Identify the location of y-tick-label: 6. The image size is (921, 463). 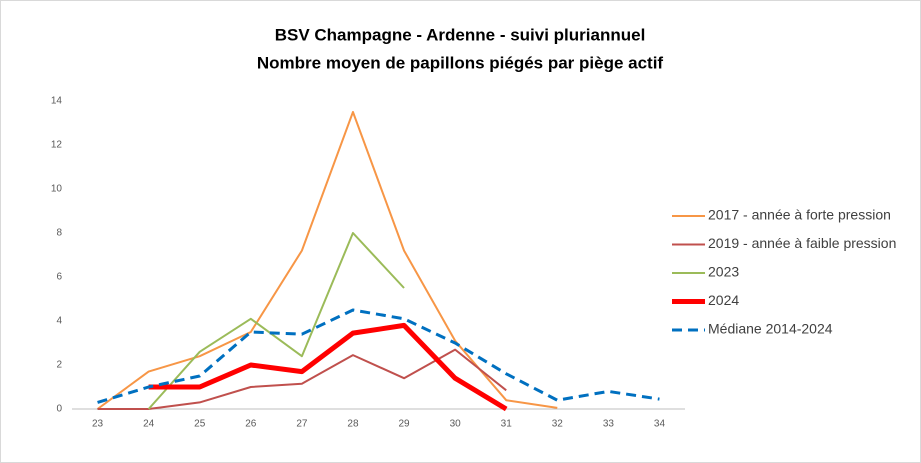
(59, 277).